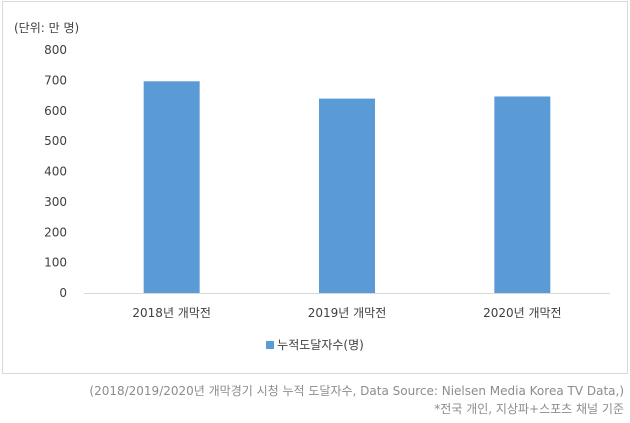 This screenshot has width=630, height=423. What do you see at coordinates (55, 111) in the screenshot?
I see `y-tick-label: 600` at bounding box center [55, 111].